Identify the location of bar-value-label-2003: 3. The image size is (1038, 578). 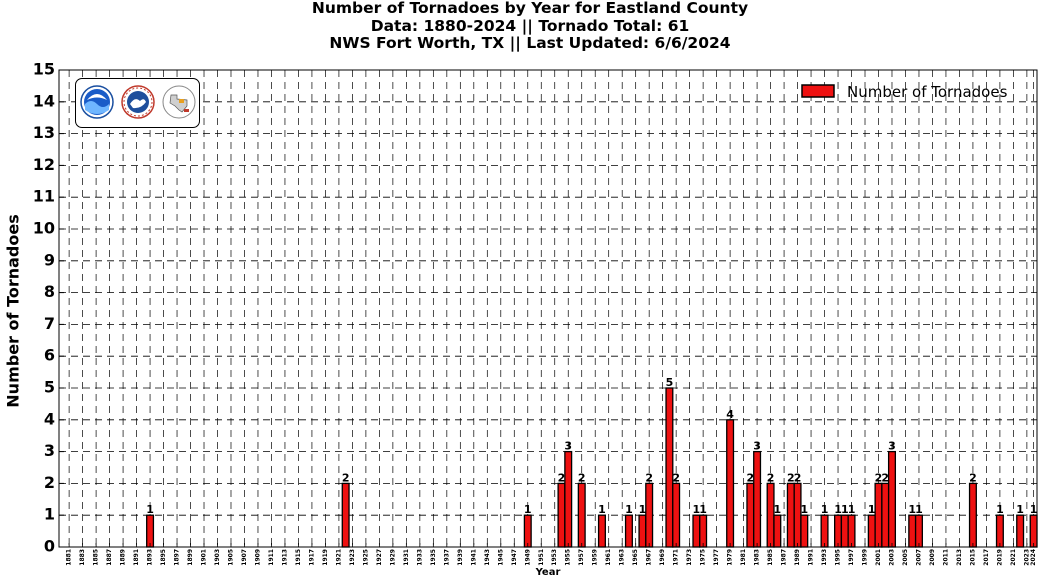
(892, 446).